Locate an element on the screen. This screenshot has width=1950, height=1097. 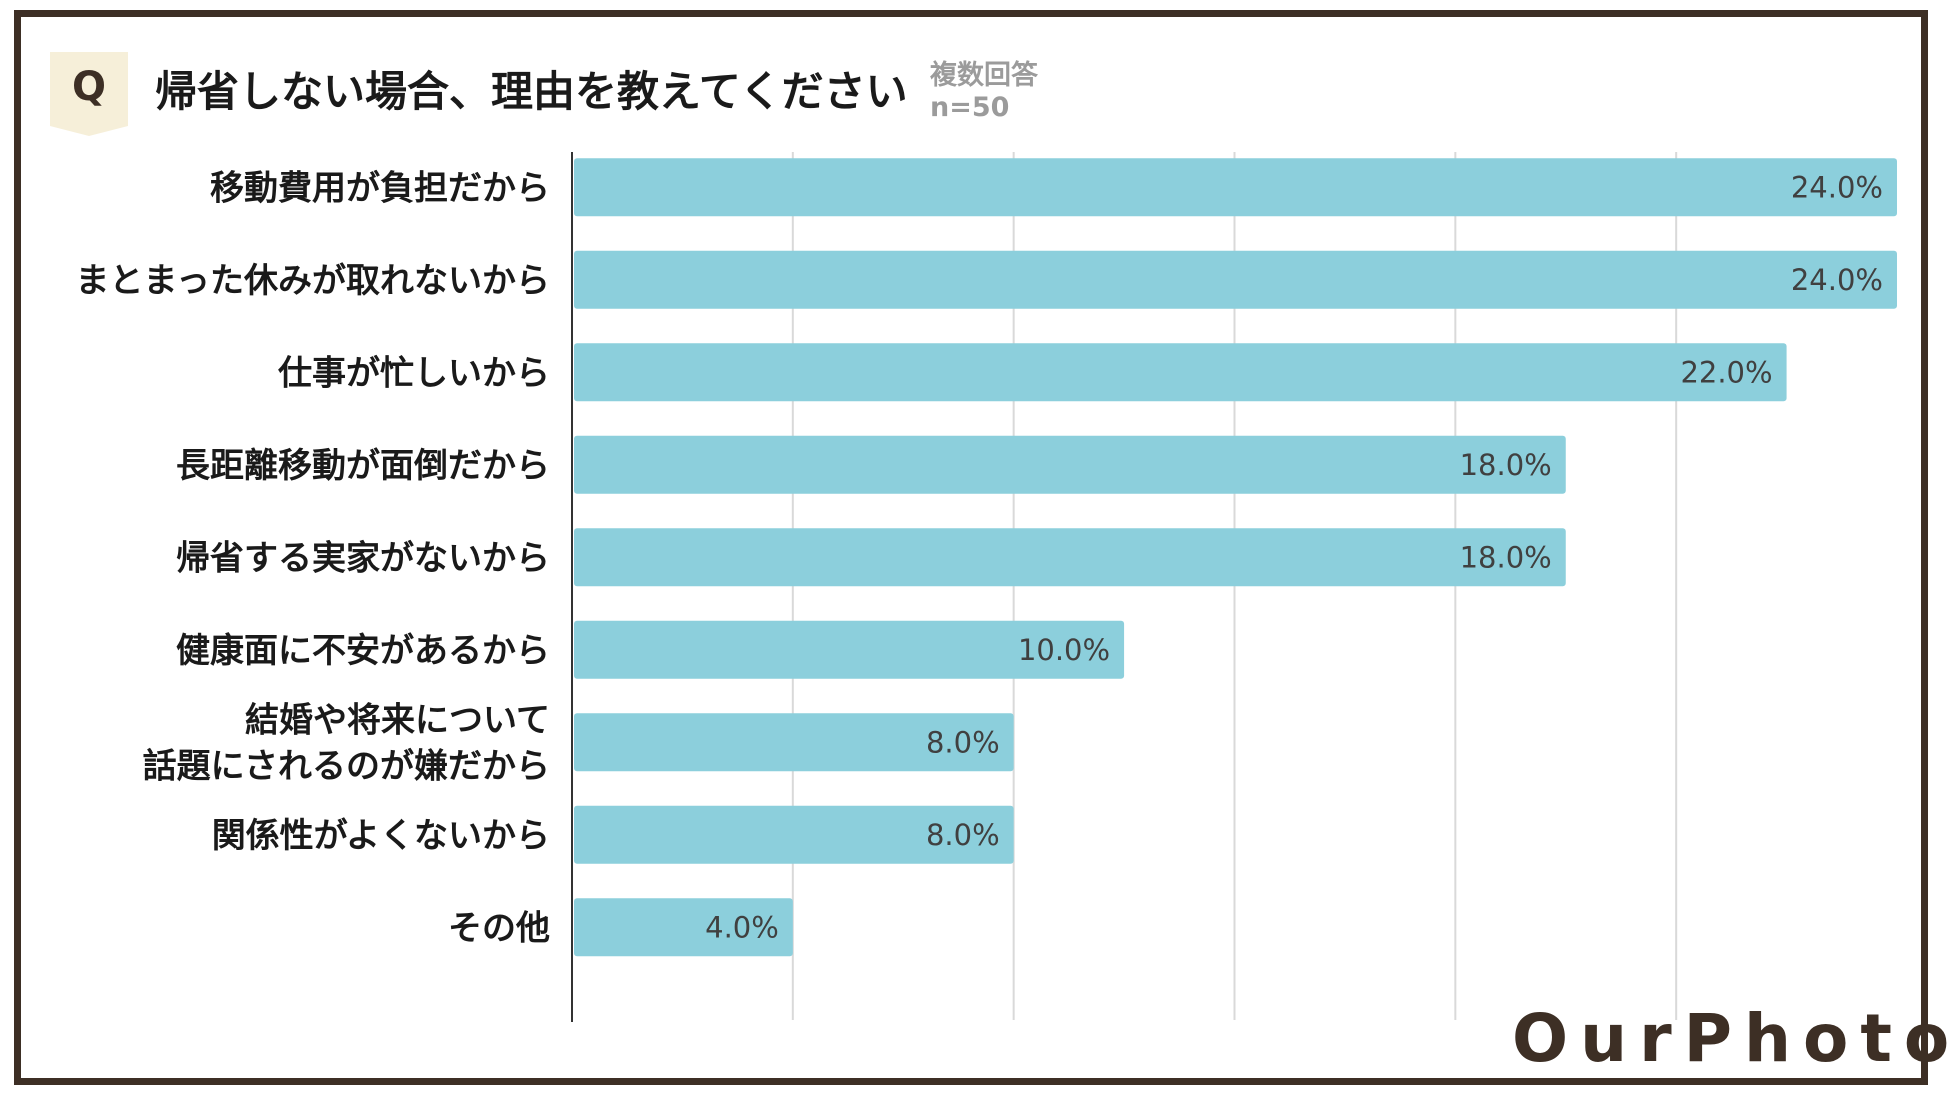
note-sample-size: n=50 is located at coordinates (970, 107).